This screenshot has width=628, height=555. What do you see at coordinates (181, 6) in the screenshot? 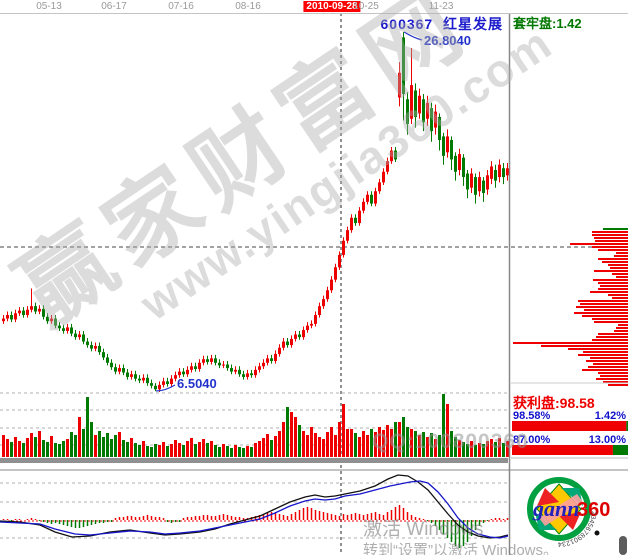
I see `date-tick: 07-16` at bounding box center [181, 6].